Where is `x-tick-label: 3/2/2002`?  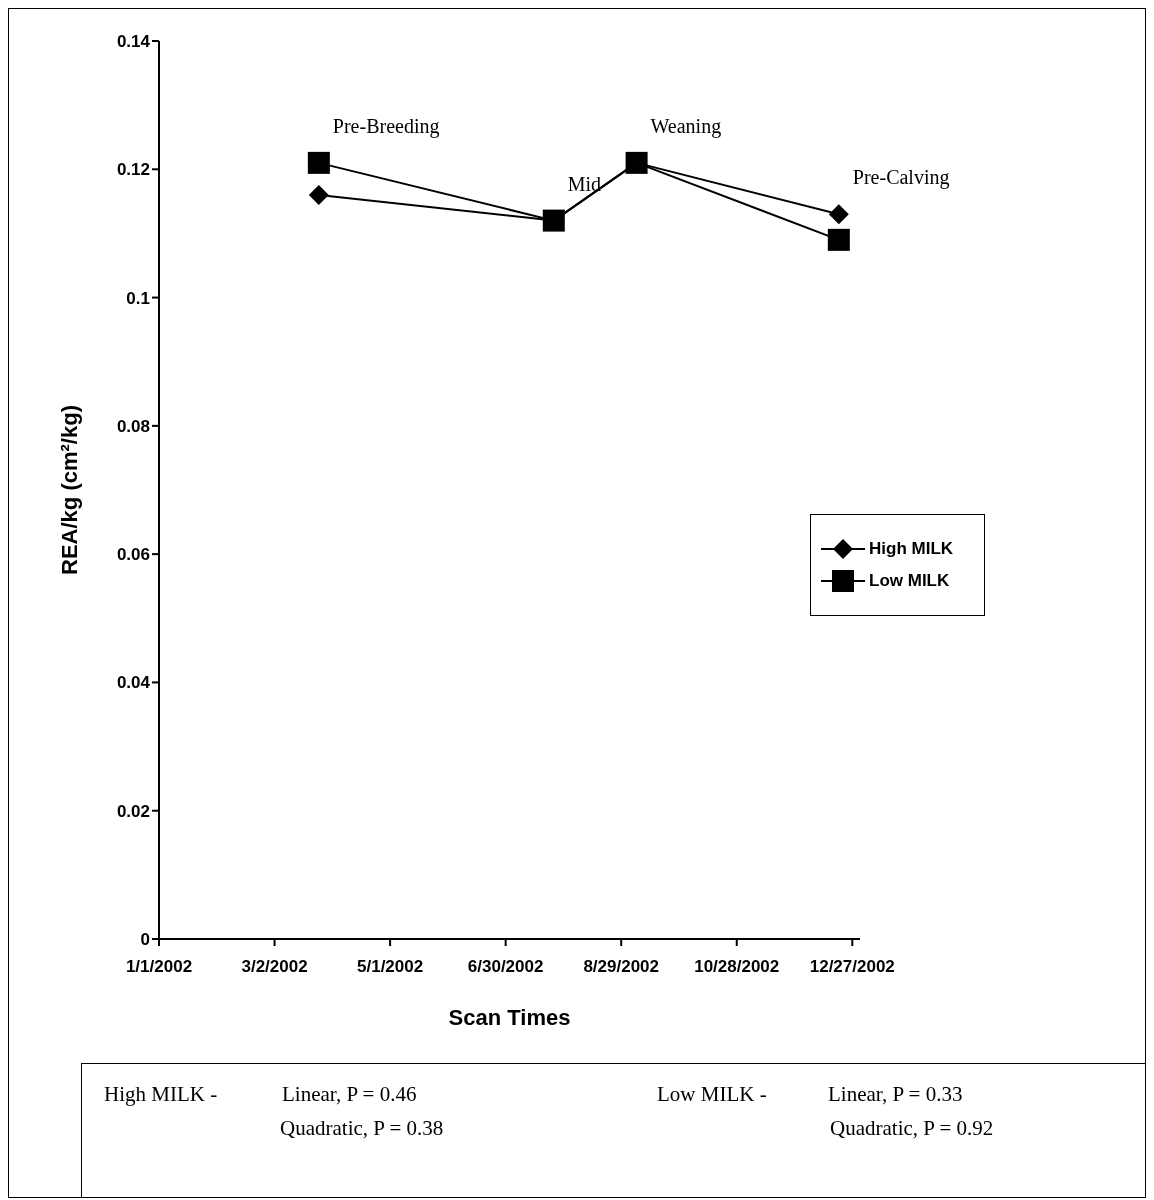
x-tick-label: 3/2/2002 is located at coordinates (274, 967).